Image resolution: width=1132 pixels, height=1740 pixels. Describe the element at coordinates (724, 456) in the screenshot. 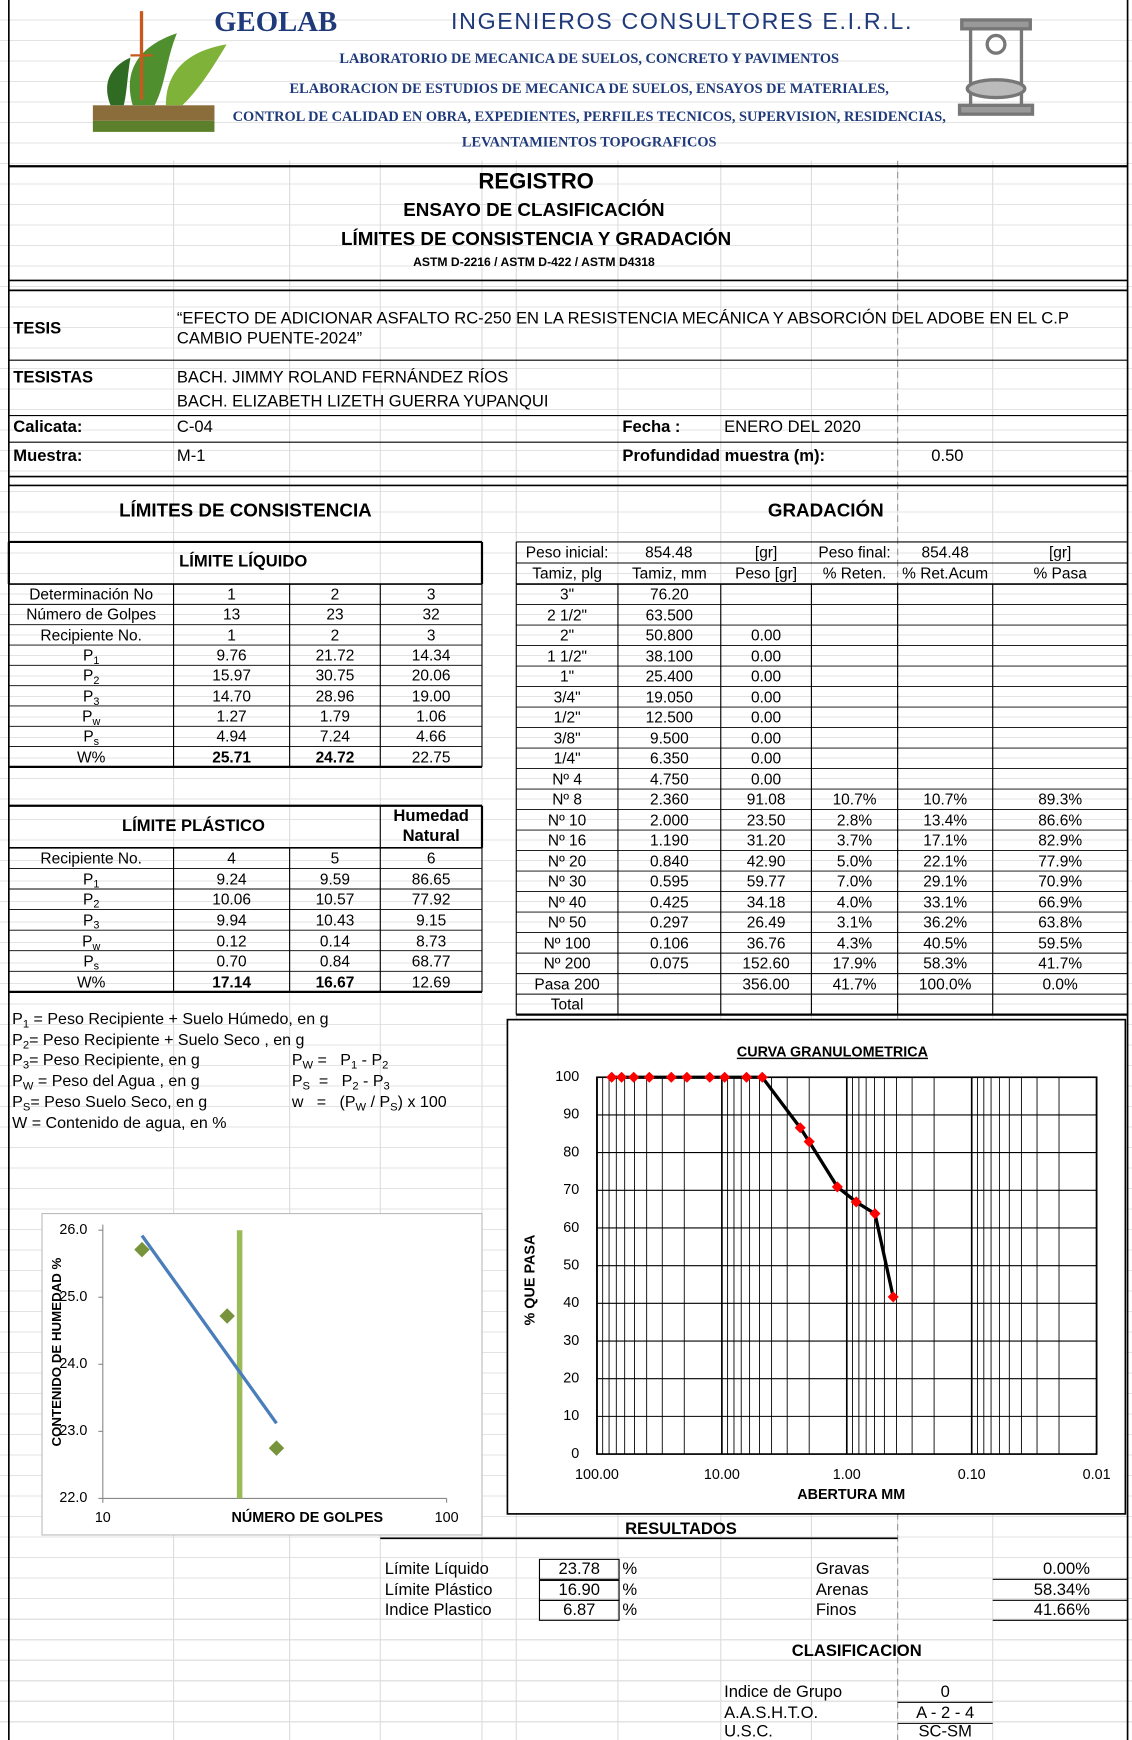

I see `text: Profundidad muestra (m):` at that location.